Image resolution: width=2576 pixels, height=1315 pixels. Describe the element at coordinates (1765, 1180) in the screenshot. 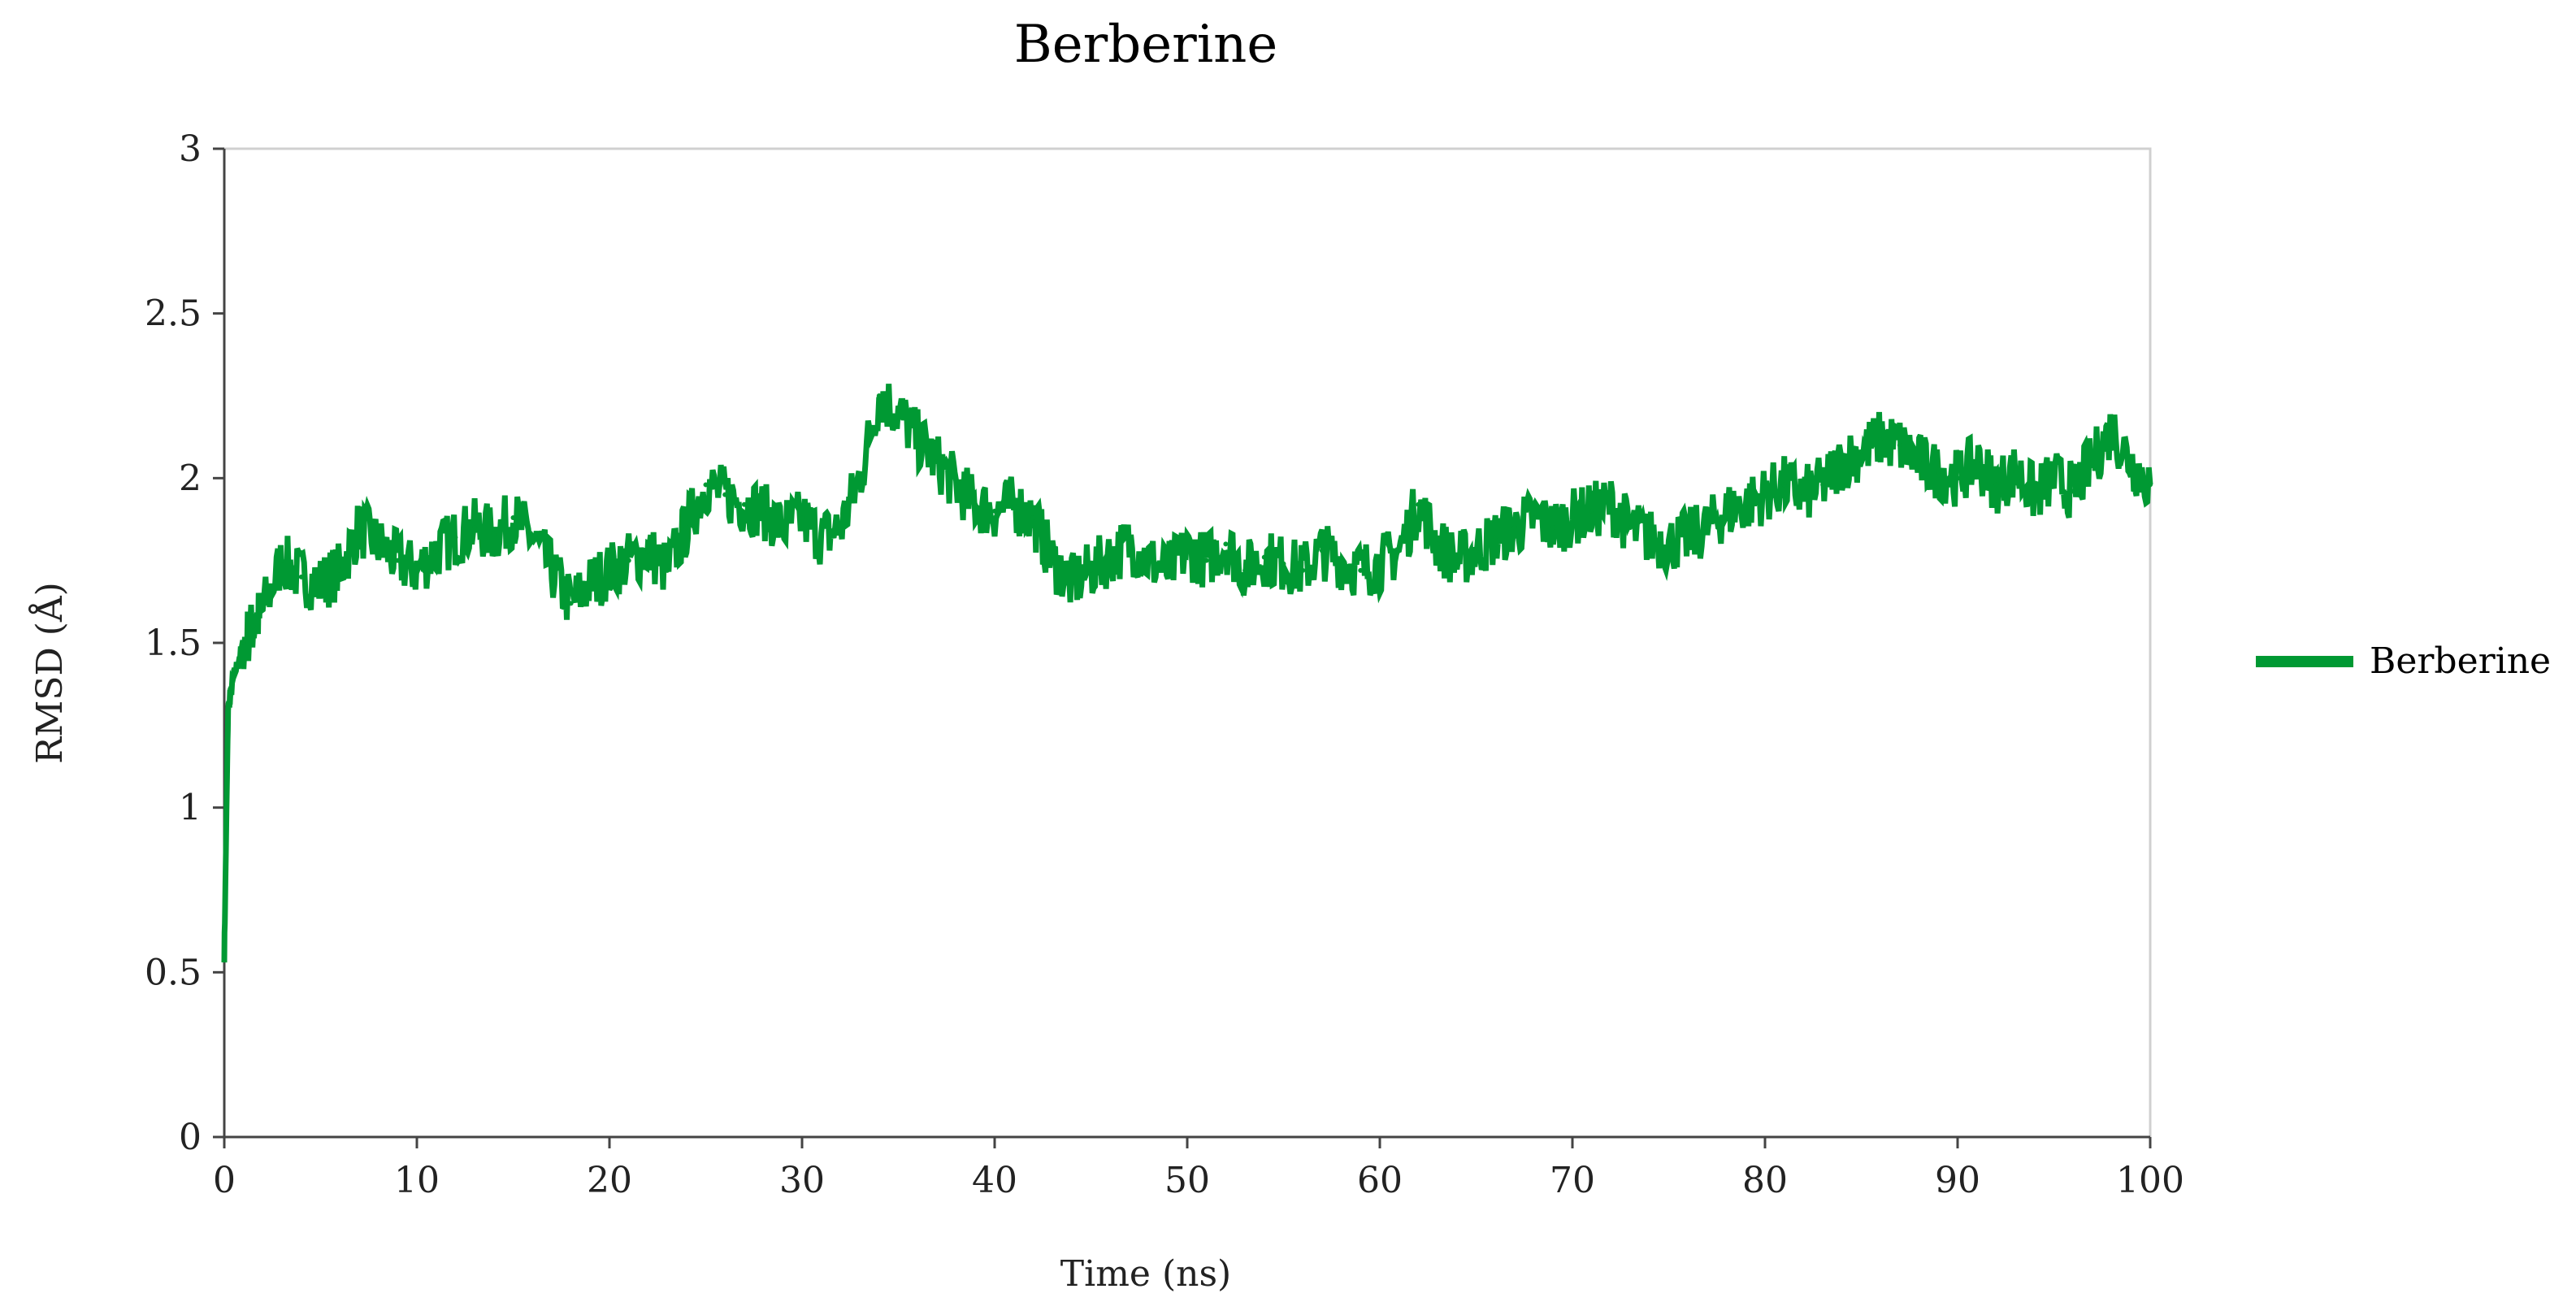

I see `x-tick-label: 80` at that location.